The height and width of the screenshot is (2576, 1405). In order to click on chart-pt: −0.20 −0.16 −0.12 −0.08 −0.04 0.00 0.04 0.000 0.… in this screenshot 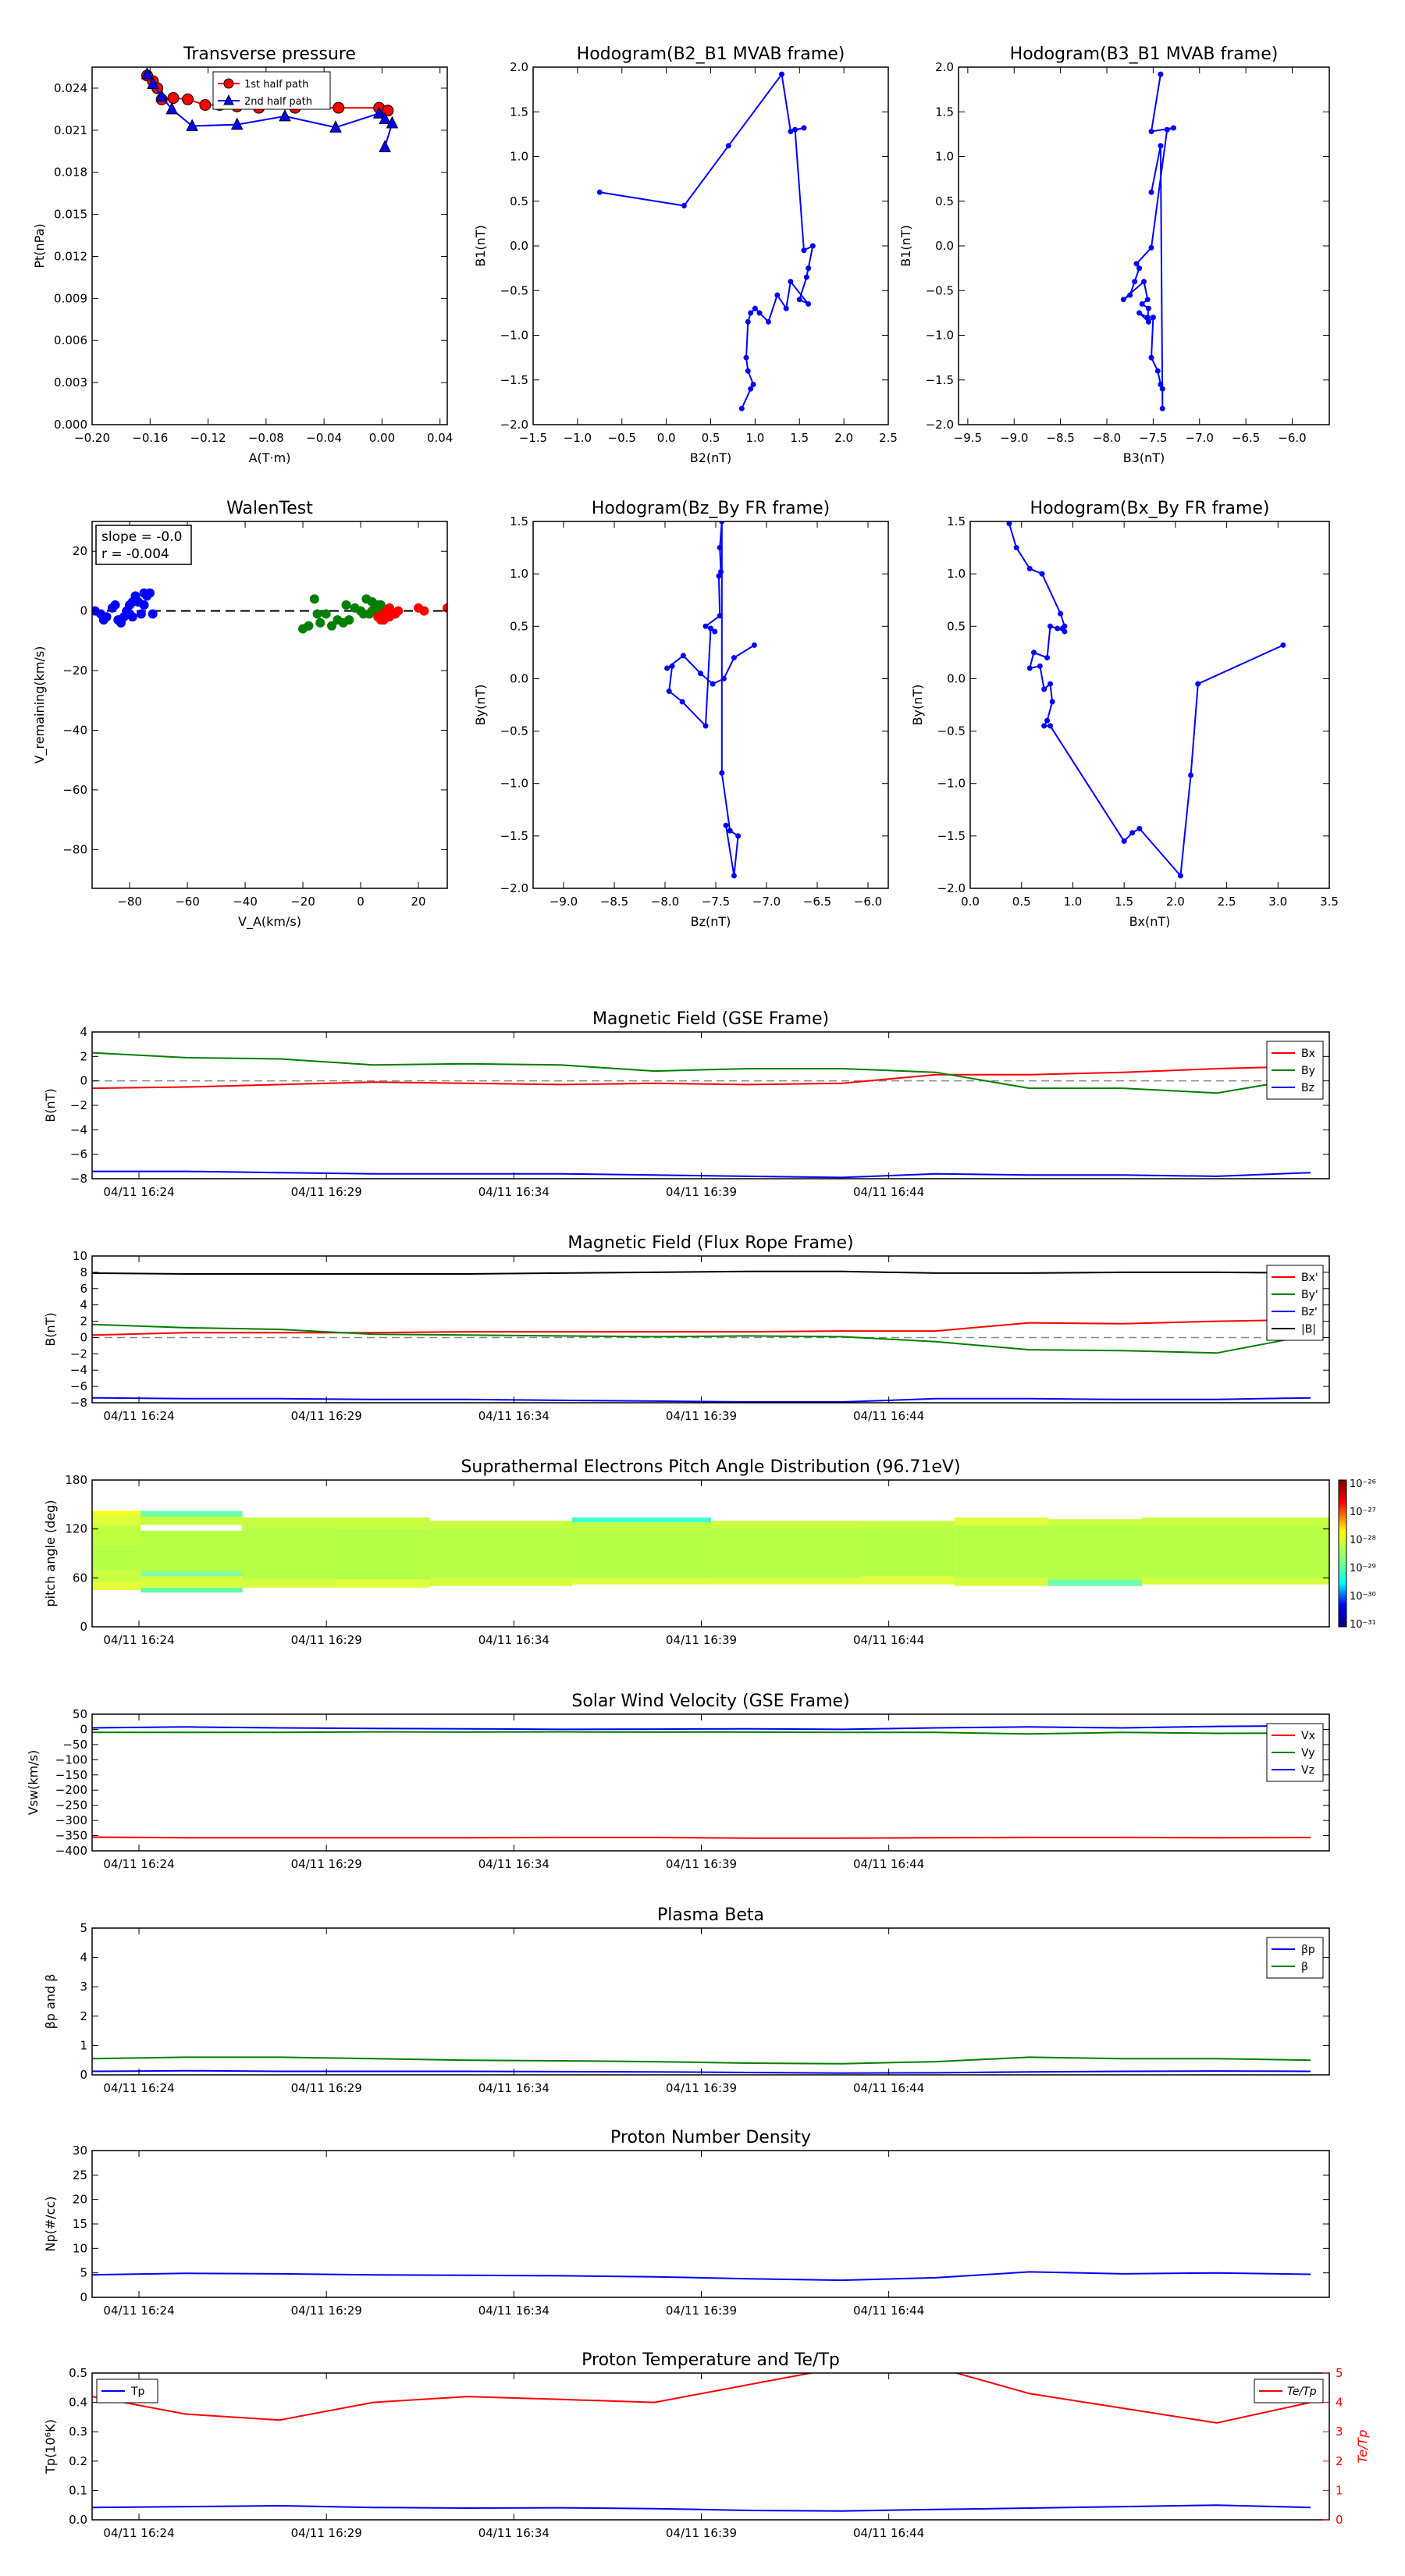, I will do `click(242, 255)`.